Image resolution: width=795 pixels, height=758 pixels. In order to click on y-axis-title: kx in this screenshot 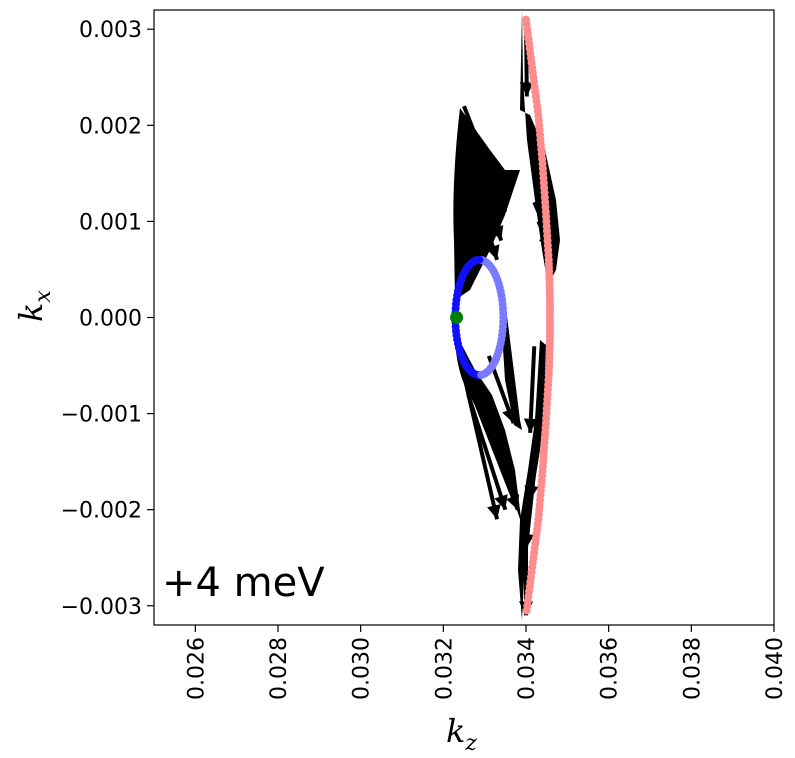, I will do `click(34, 306)`.